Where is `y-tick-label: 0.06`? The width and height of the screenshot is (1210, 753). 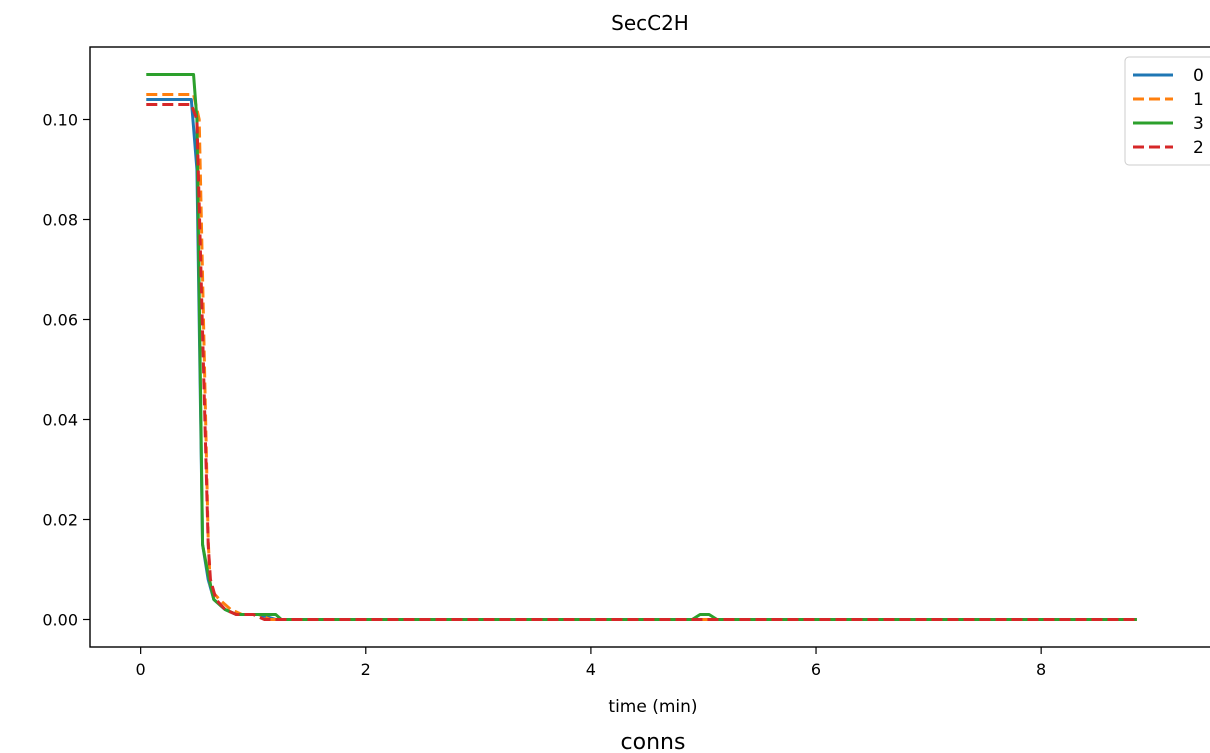
y-tick-label: 0.06 is located at coordinates (60, 320).